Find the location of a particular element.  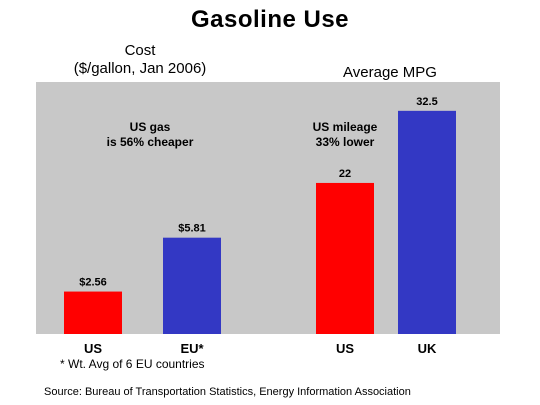

mpg-title-line-1: Average MPG is located at coordinates (390, 72).